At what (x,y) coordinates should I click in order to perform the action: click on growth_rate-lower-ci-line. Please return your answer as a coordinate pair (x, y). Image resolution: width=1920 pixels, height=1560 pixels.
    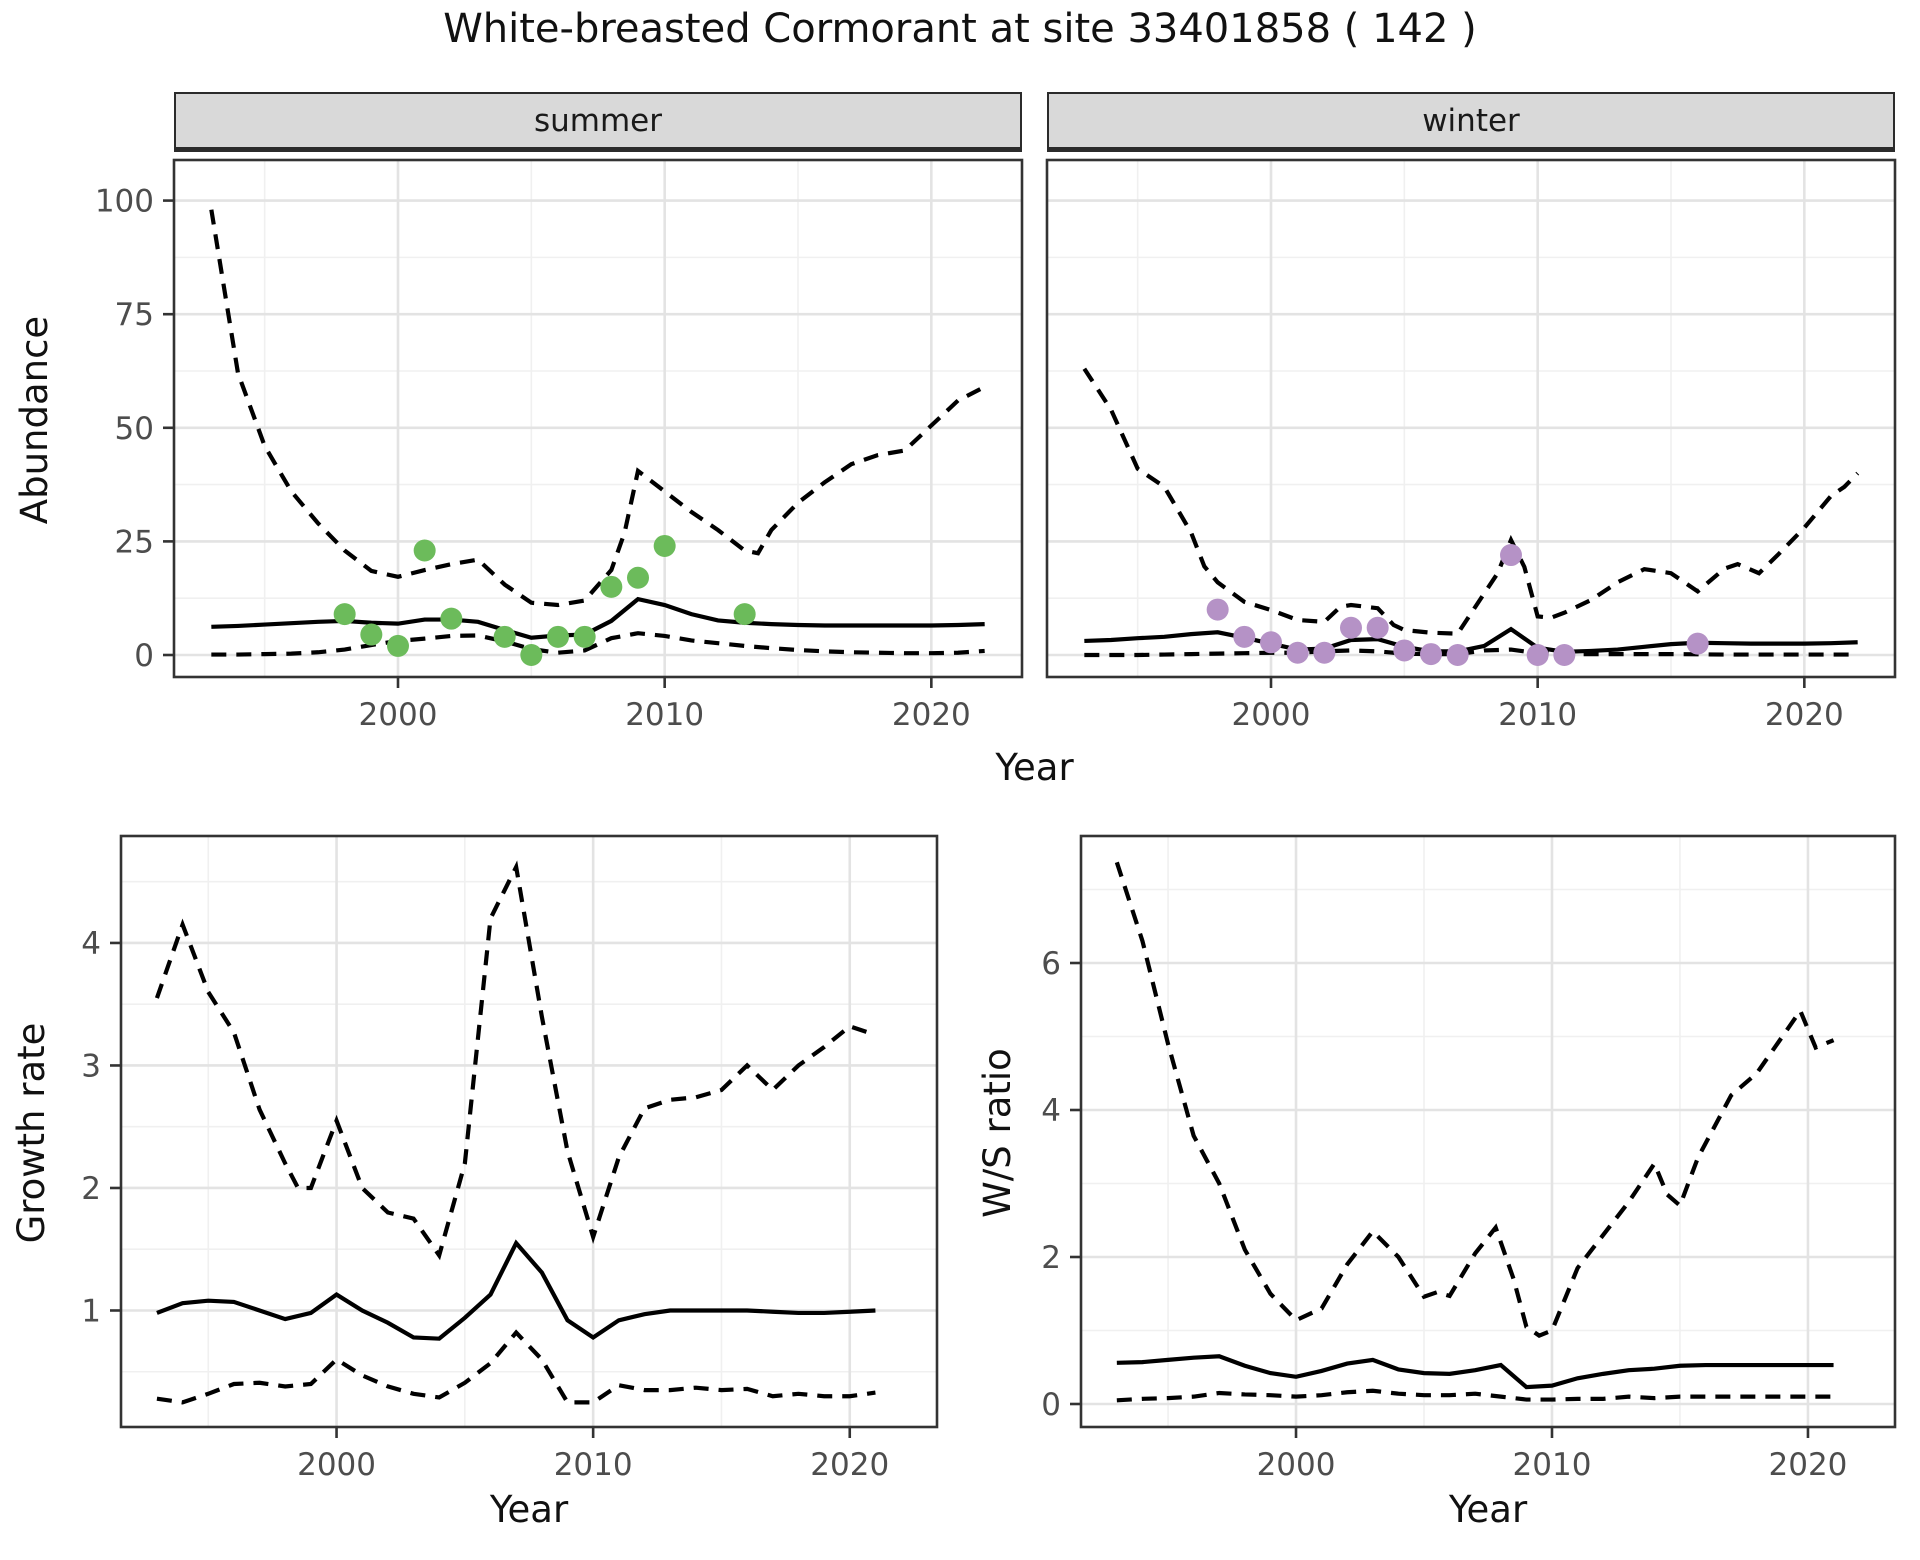
    Looking at the image, I should click on (516, 1367).